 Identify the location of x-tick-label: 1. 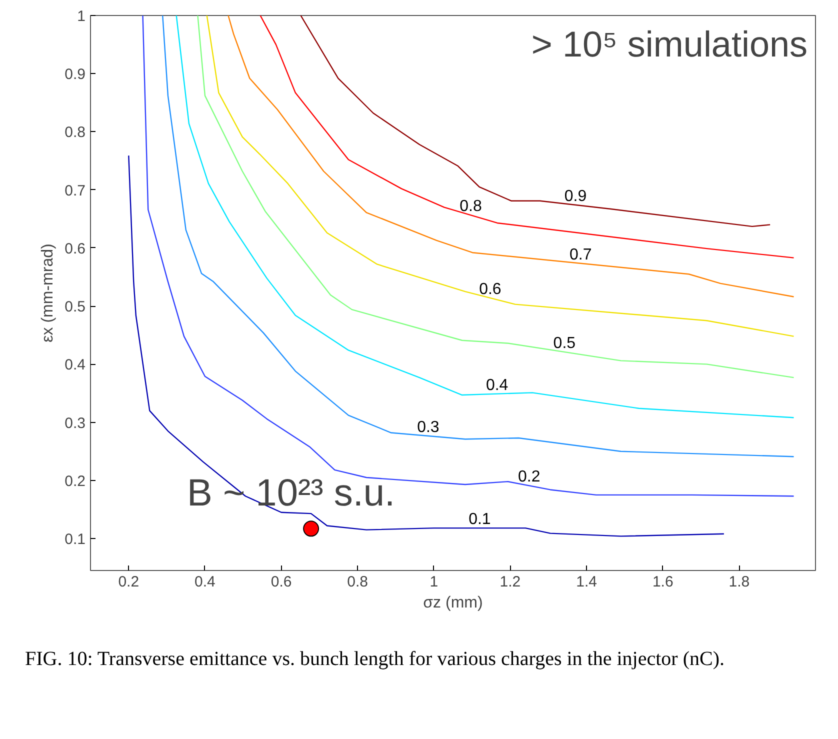
(434, 582).